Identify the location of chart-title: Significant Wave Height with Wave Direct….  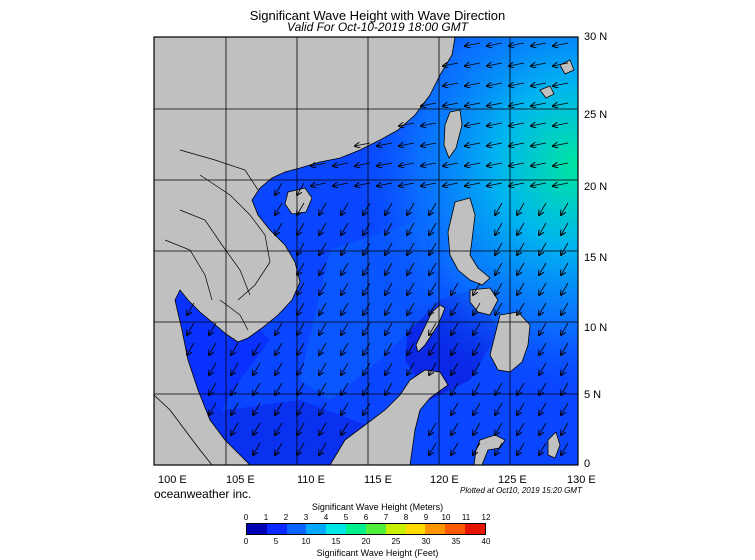
(377, 15).